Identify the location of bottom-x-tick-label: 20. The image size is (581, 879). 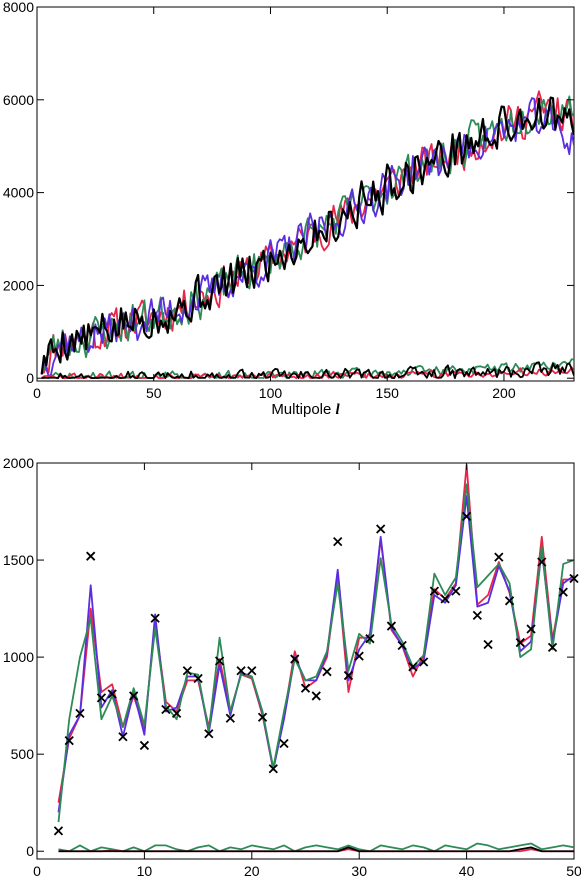
(252, 871).